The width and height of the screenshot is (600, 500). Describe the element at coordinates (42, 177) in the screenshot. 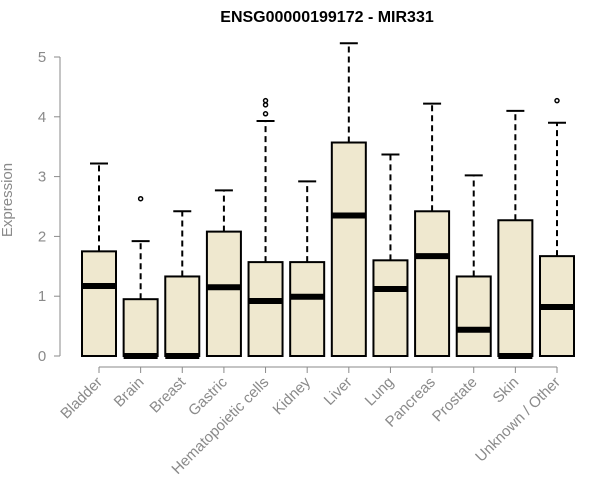

I see `y-tick-label-3: 3` at that location.